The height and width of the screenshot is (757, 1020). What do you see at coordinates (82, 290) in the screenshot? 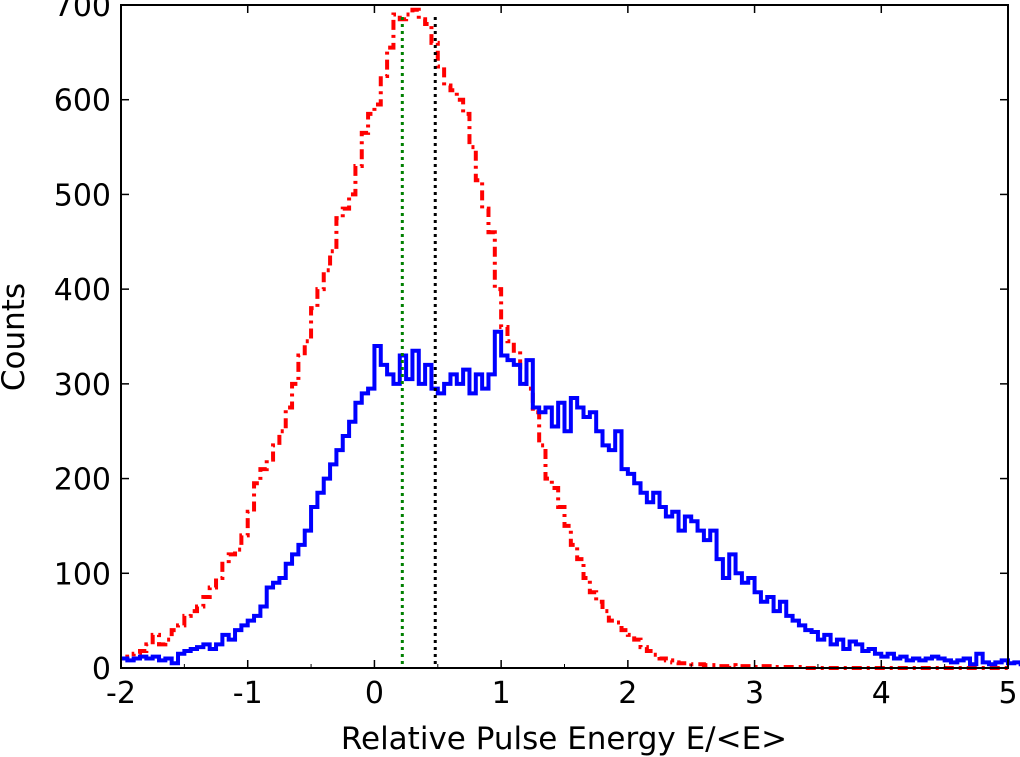
I see `y-tick-label: 400` at bounding box center [82, 290].